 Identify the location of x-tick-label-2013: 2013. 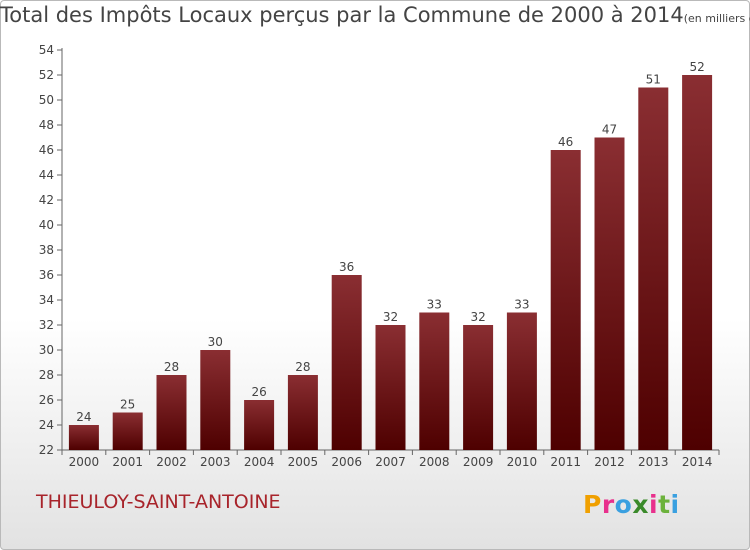
(653, 462).